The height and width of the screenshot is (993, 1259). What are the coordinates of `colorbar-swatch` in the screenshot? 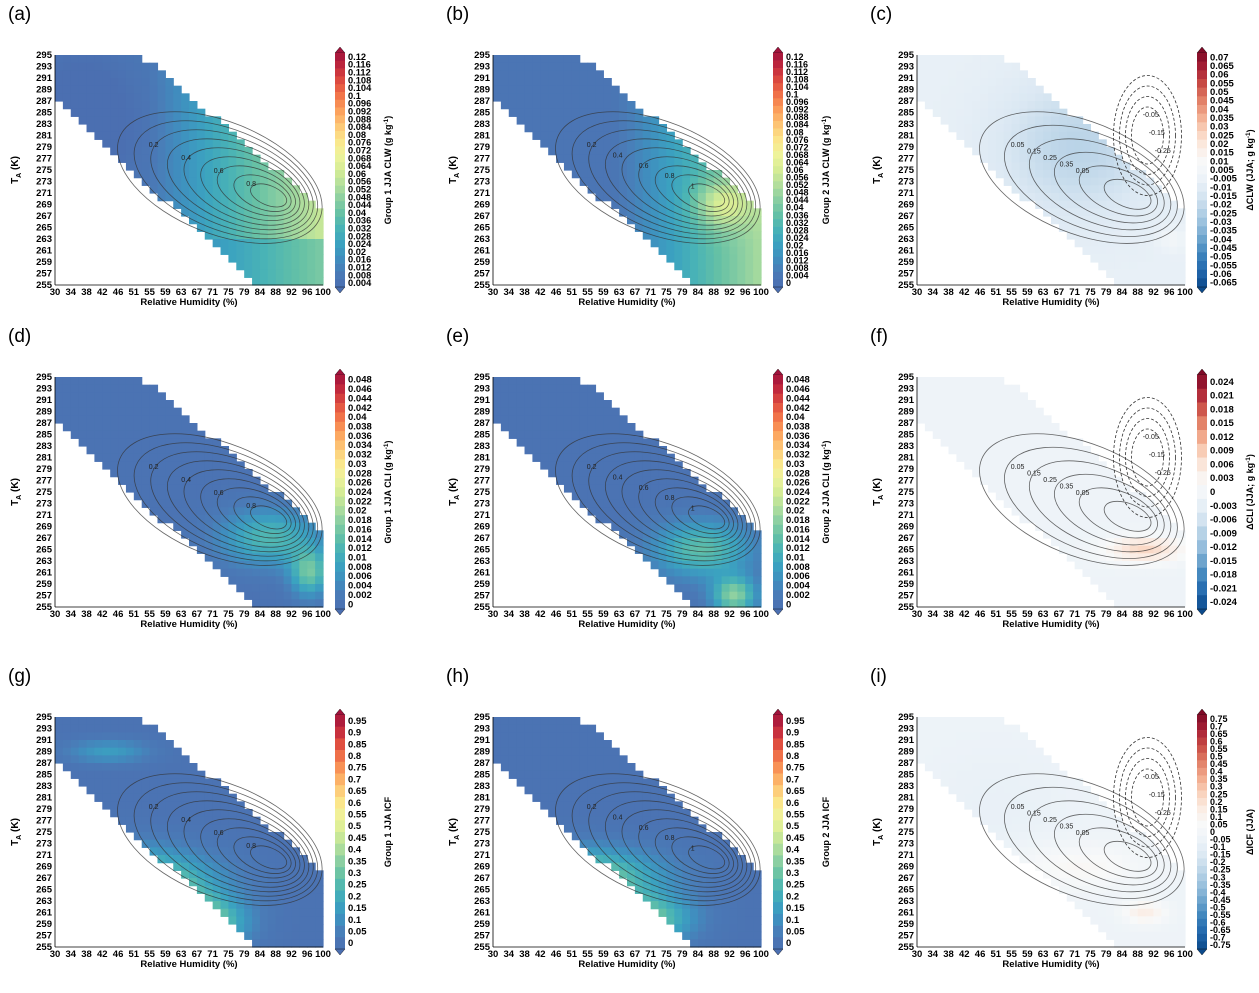 It's located at (778, 389).